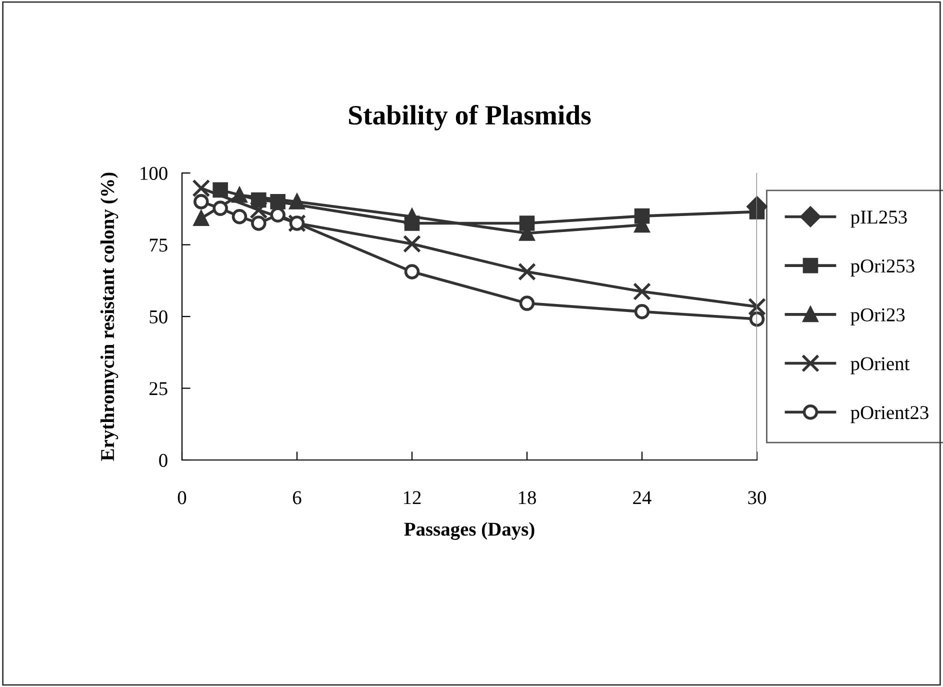  What do you see at coordinates (154, 173) in the screenshot?
I see `y-tick-label: 100` at bounding box center [154, 173].